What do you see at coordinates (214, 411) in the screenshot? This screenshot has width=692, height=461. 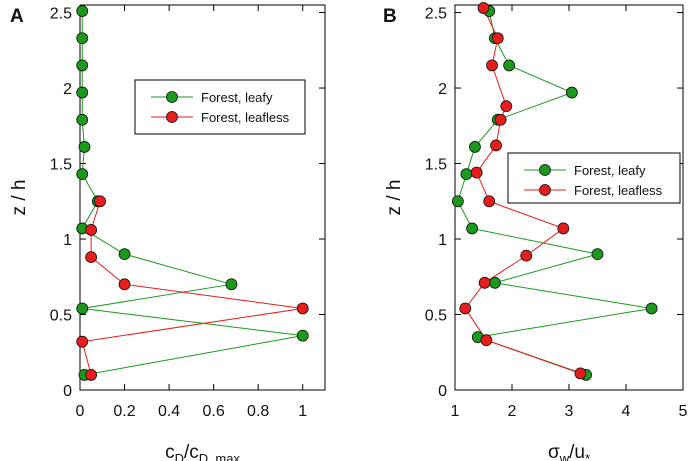 I see `x-tick-label: 0.6` at bounding box center [214, 411].